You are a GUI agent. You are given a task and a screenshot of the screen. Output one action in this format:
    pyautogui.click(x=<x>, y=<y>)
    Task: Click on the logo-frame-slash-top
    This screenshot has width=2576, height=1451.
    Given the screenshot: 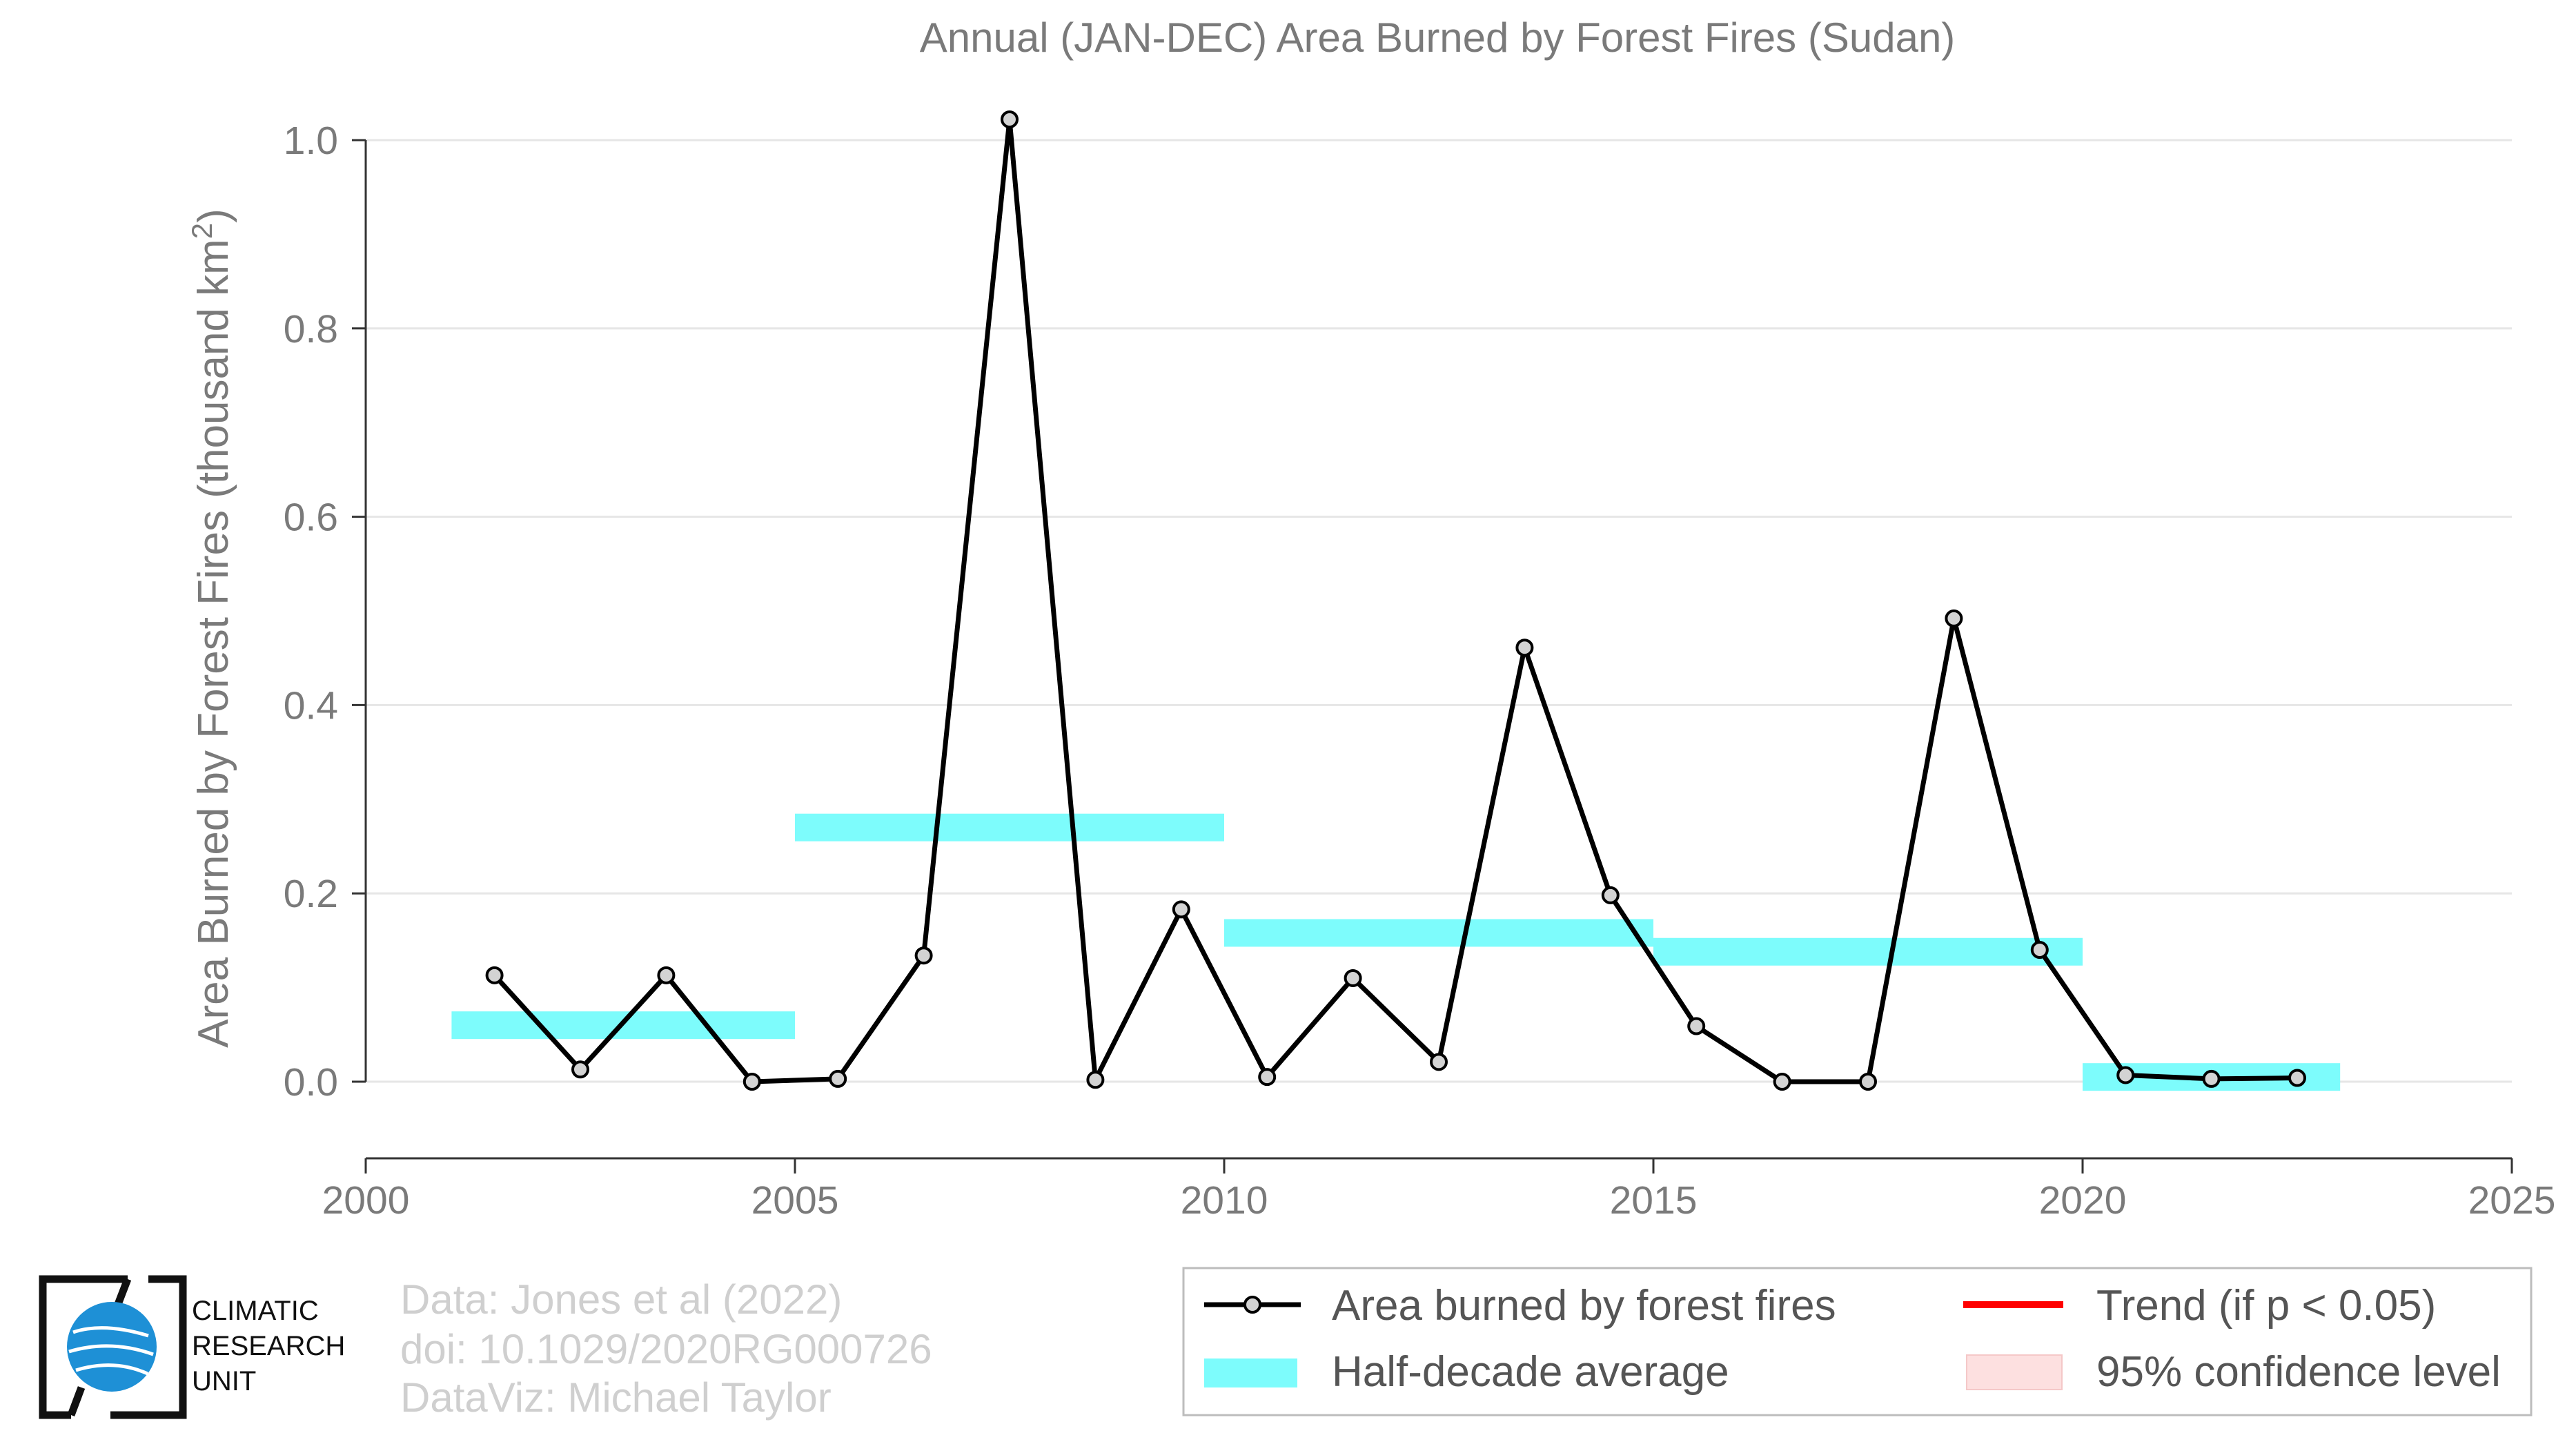 What is the action you would take?
    pyautogui.click(x=122, y=1292)
    